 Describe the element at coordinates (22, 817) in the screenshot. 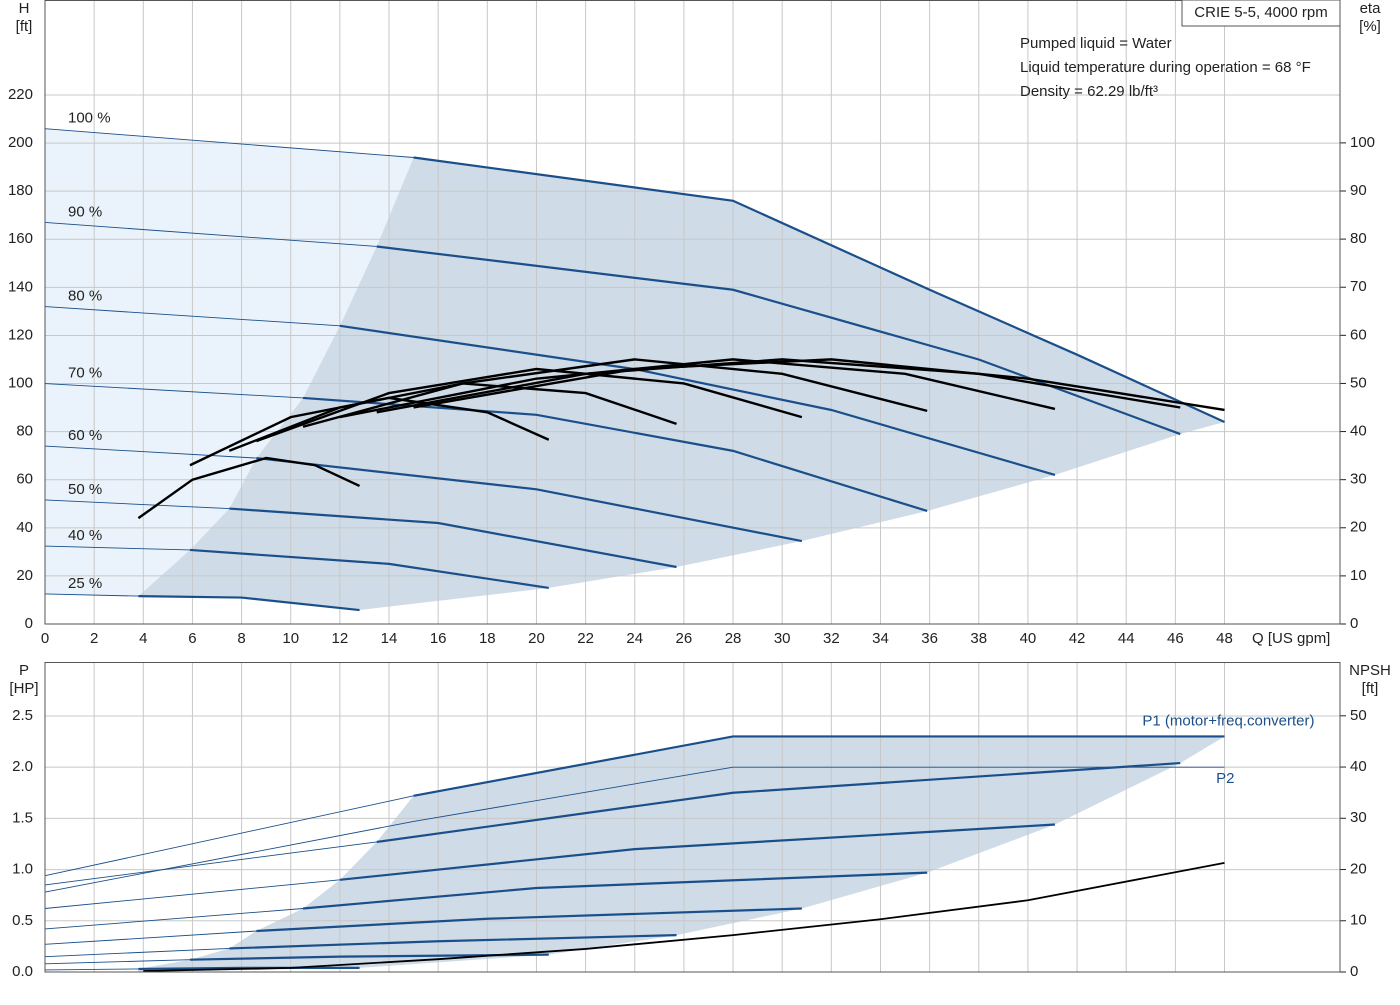

I see `y-tick-label: 1.5` at that location.